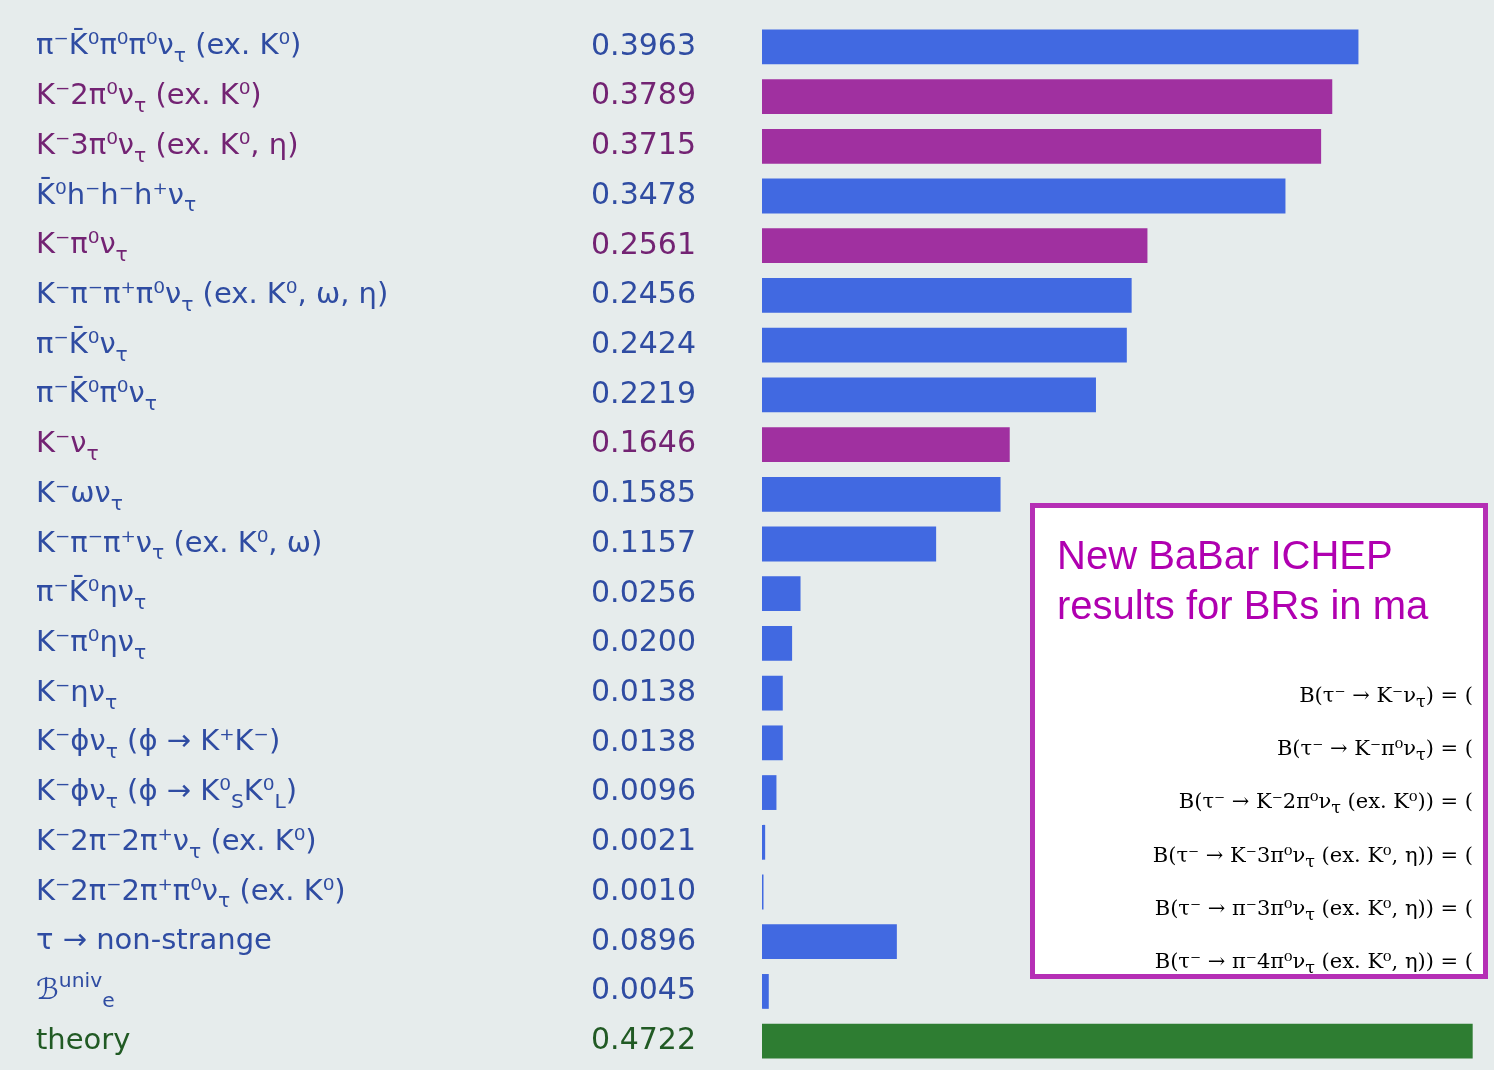  What do you see at coordinates (154, 939) in the screenshot?
I see `y-tick-label: τ → non-strange` at bounding box center [154, 939].